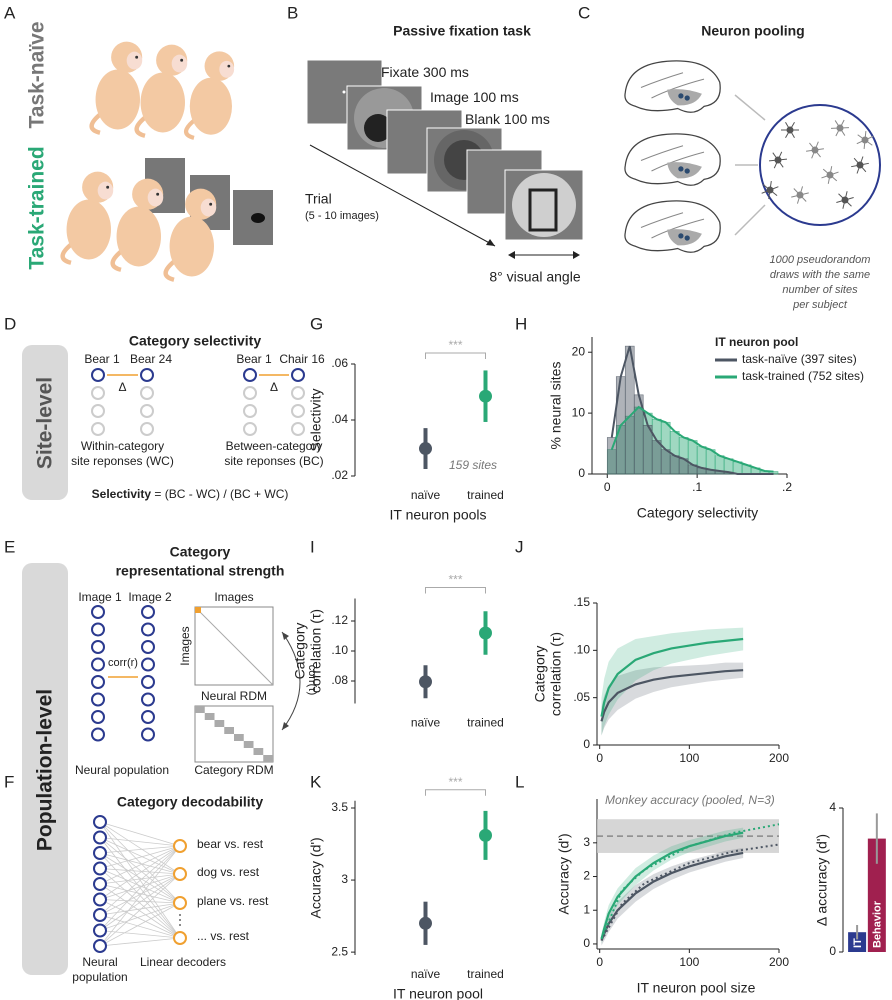 Image resolution: width=892 pixels, height=1000 pixels. Describe the element at coordinates (200, 552) in the screenshot. I see `panel-title: Category` at that location.